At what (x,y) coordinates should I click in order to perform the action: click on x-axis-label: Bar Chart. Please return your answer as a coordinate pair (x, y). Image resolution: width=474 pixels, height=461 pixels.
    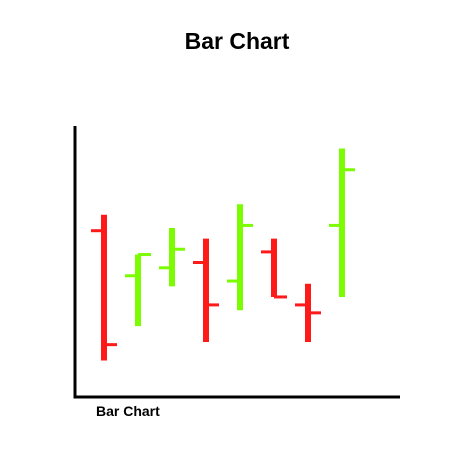
    Looking at the image, I should click on (128, 411).